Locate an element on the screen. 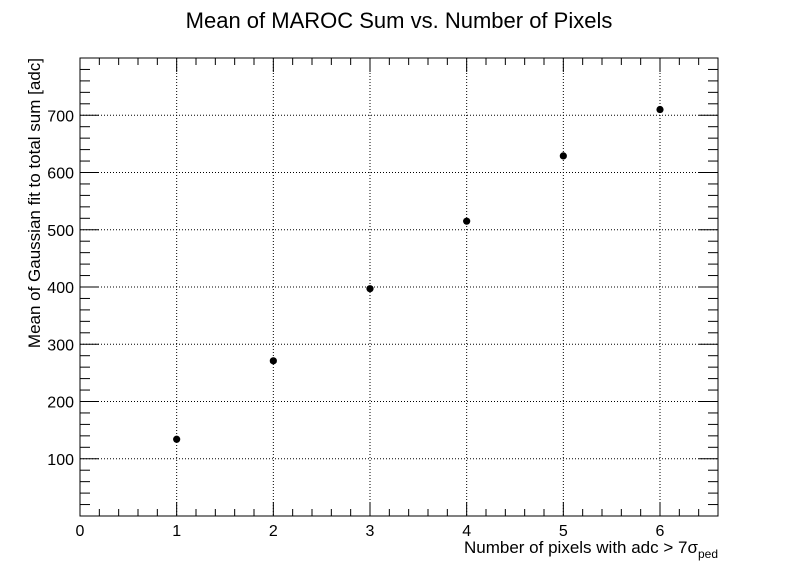 This screenshot has width=798, height=574. chart-title: Mean of MAROC Sum vs. Number of Pixels is located at coordinates (399, 20).